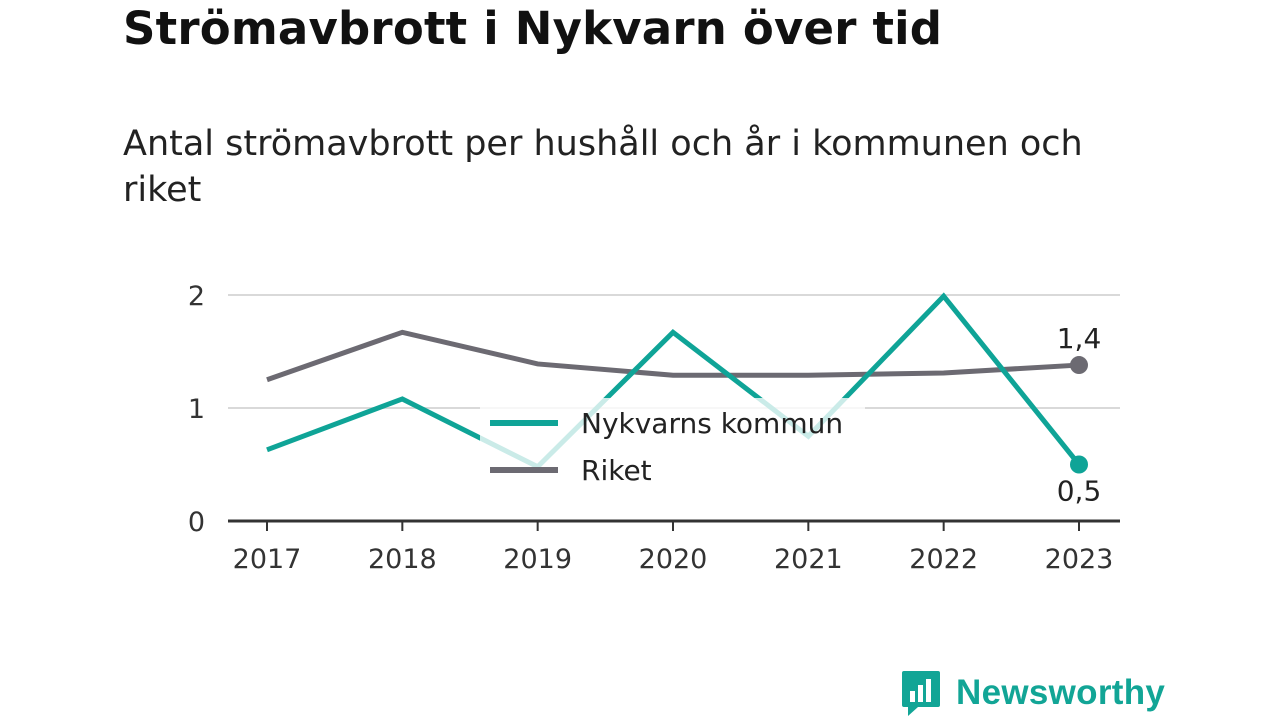  What do you see at coordinates (616, 470) in the screenshot?
I see `legend-label: Riket` at bounding box center [616, 470].